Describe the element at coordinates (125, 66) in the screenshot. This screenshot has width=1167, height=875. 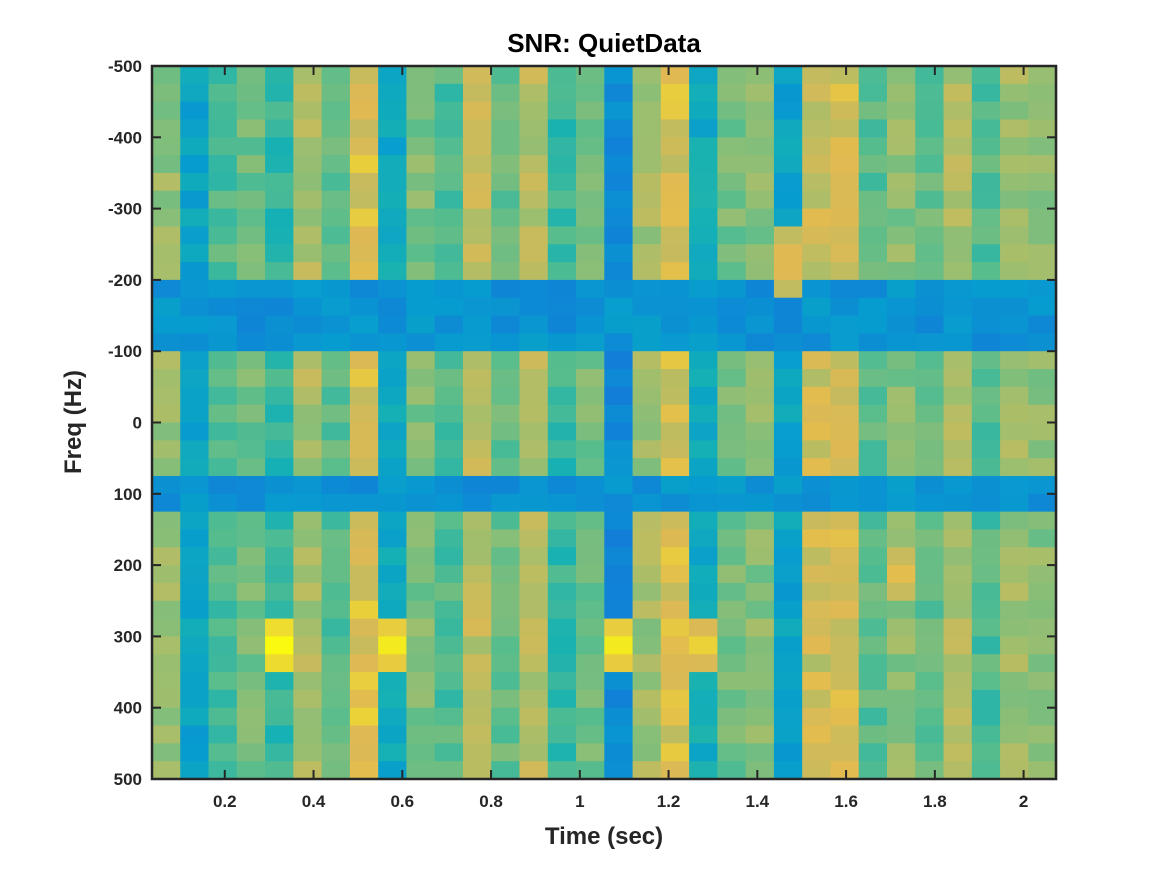
I see `y-tick-label: -500` at that location.